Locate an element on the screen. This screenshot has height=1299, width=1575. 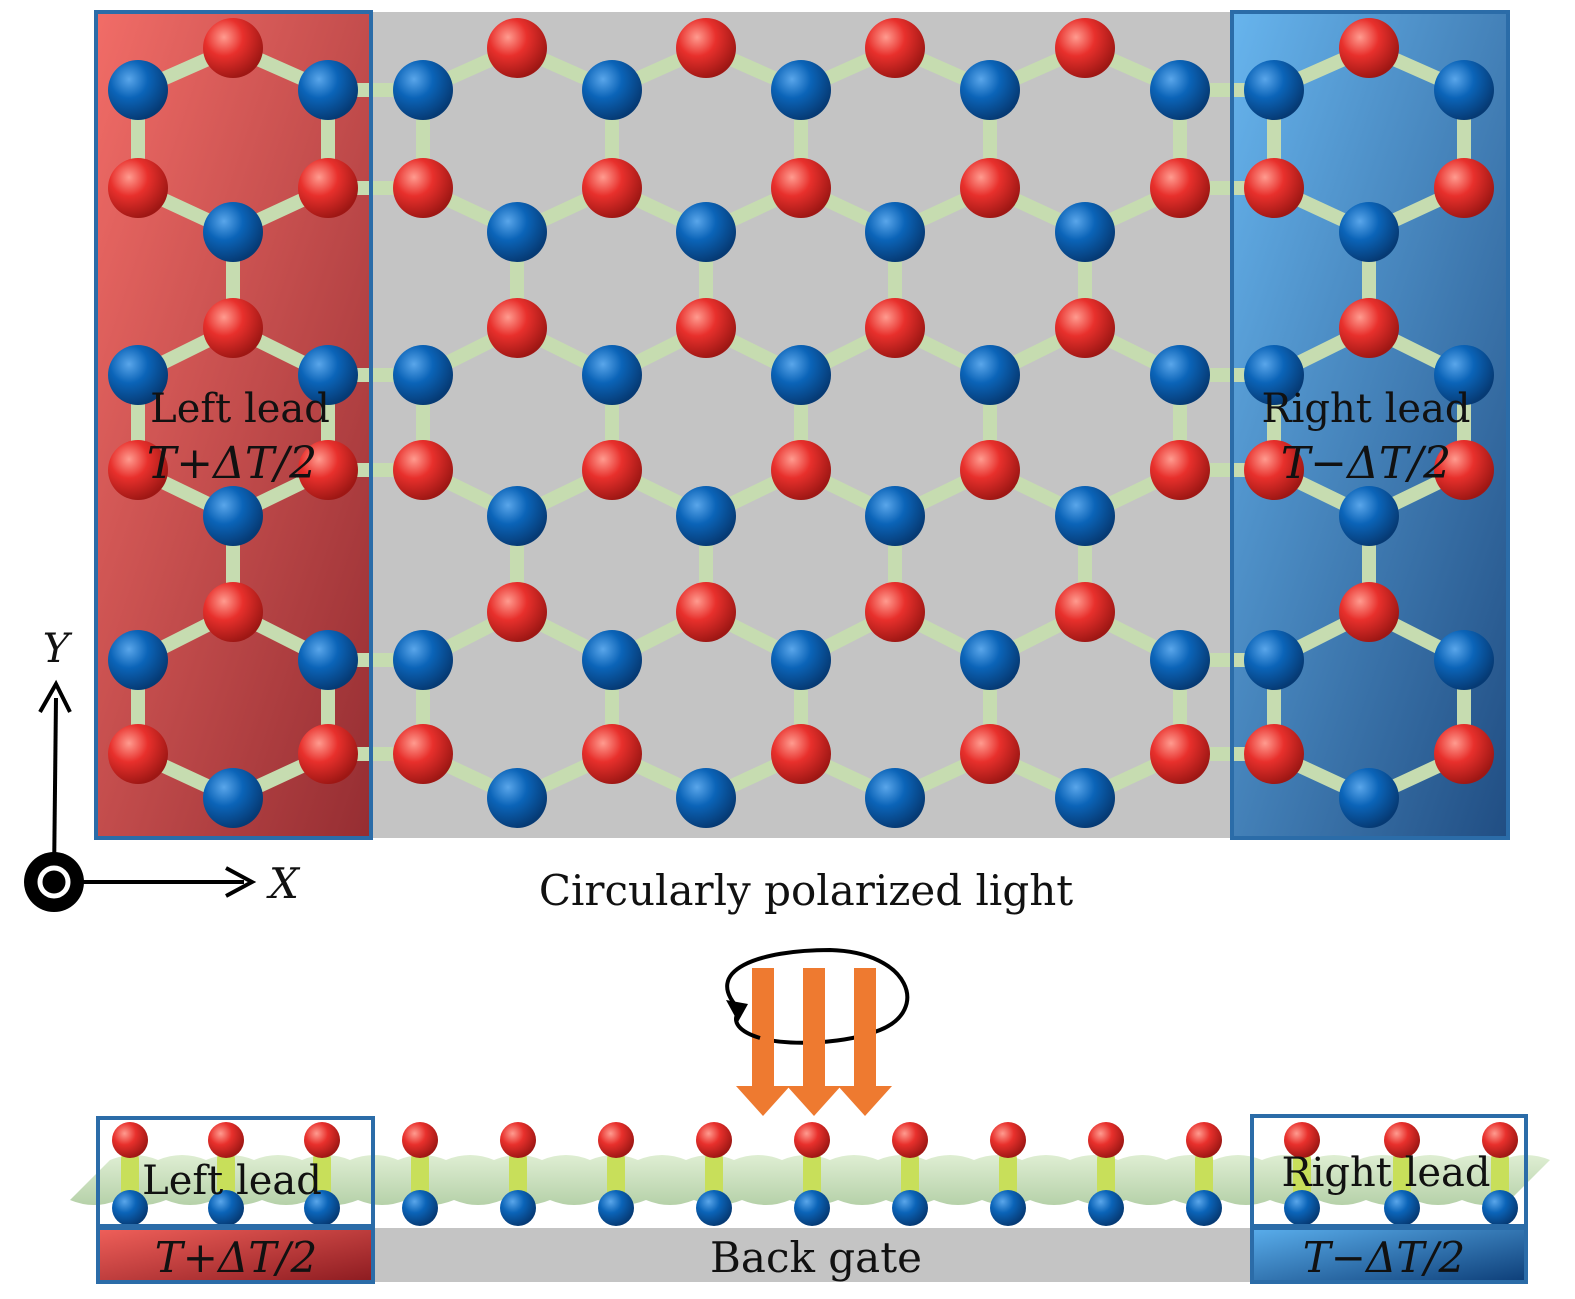
left-lead-reservoir is located at coordinates (235, 1255).